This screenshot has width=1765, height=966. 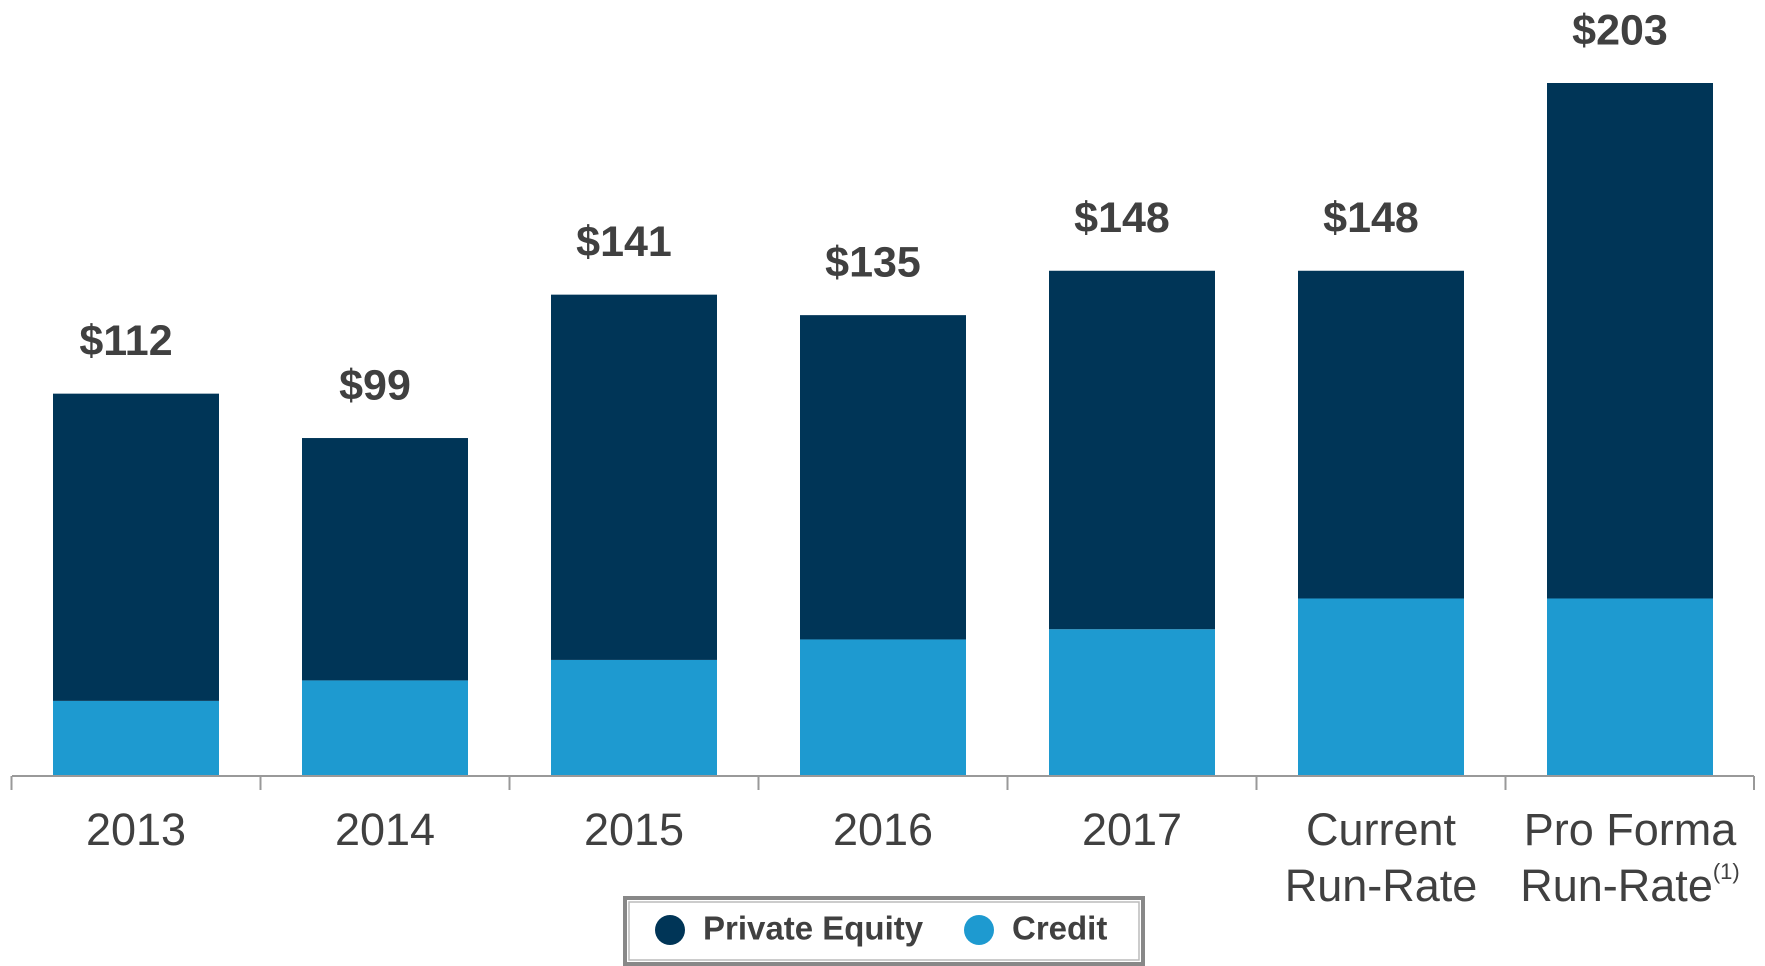 What do you see at coordinates (1726, 871) in the screenshot?
I see `footnote-marker: (1)` at bounding box center [1726, 871].